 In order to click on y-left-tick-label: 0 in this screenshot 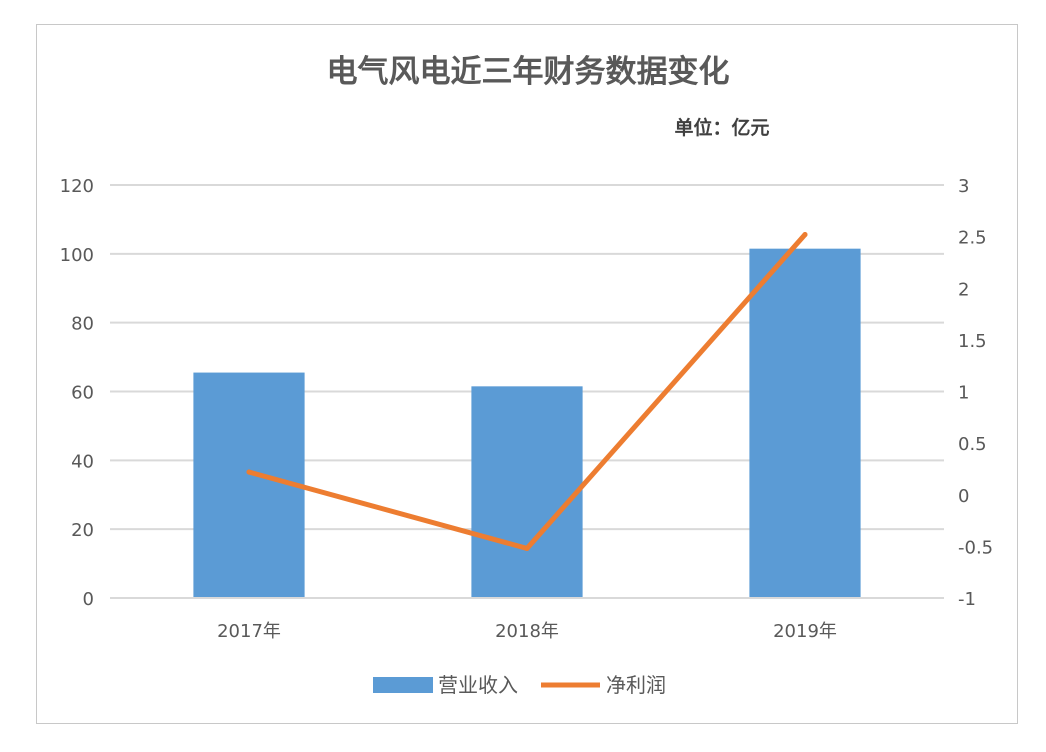, I will do `click(88, 599)`.